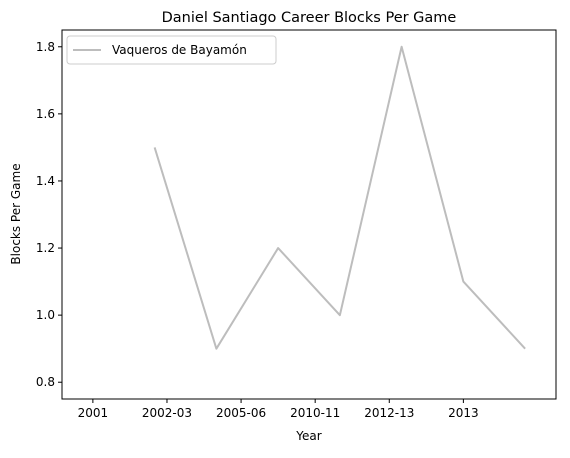 The image size is (570, 458). What do you see at coordinates (315, 413) in the screenshot?
I see `x-tick-label: 2010-11` at bounding box center [315, 413].